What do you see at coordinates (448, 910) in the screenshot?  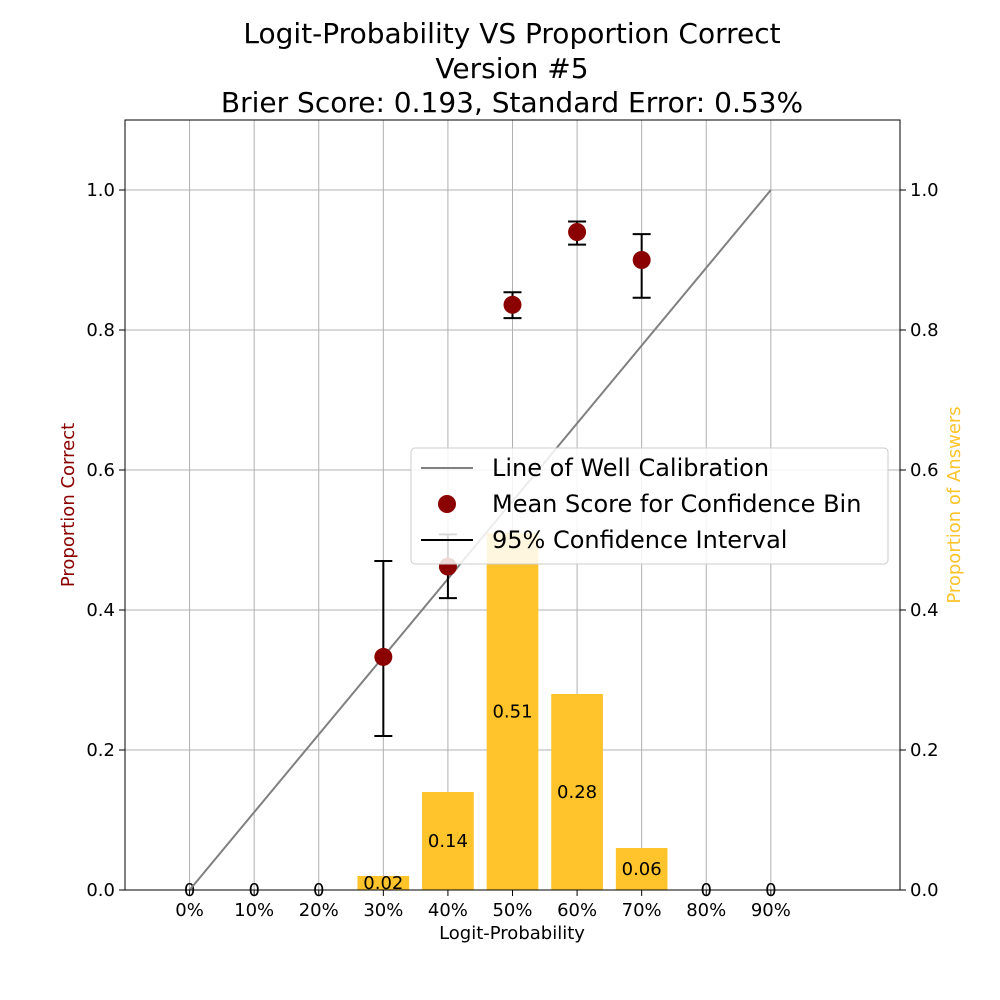 I see `x-tick-label-40%: 40%` at bounding box center [448, 910].